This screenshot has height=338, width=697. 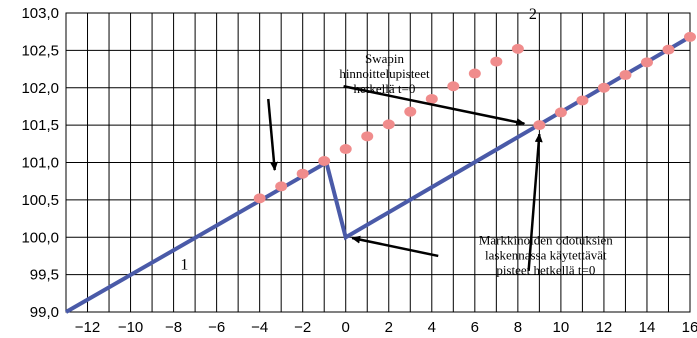 I want to click on annotation-line: Swapin, so click(x=385, y=58).